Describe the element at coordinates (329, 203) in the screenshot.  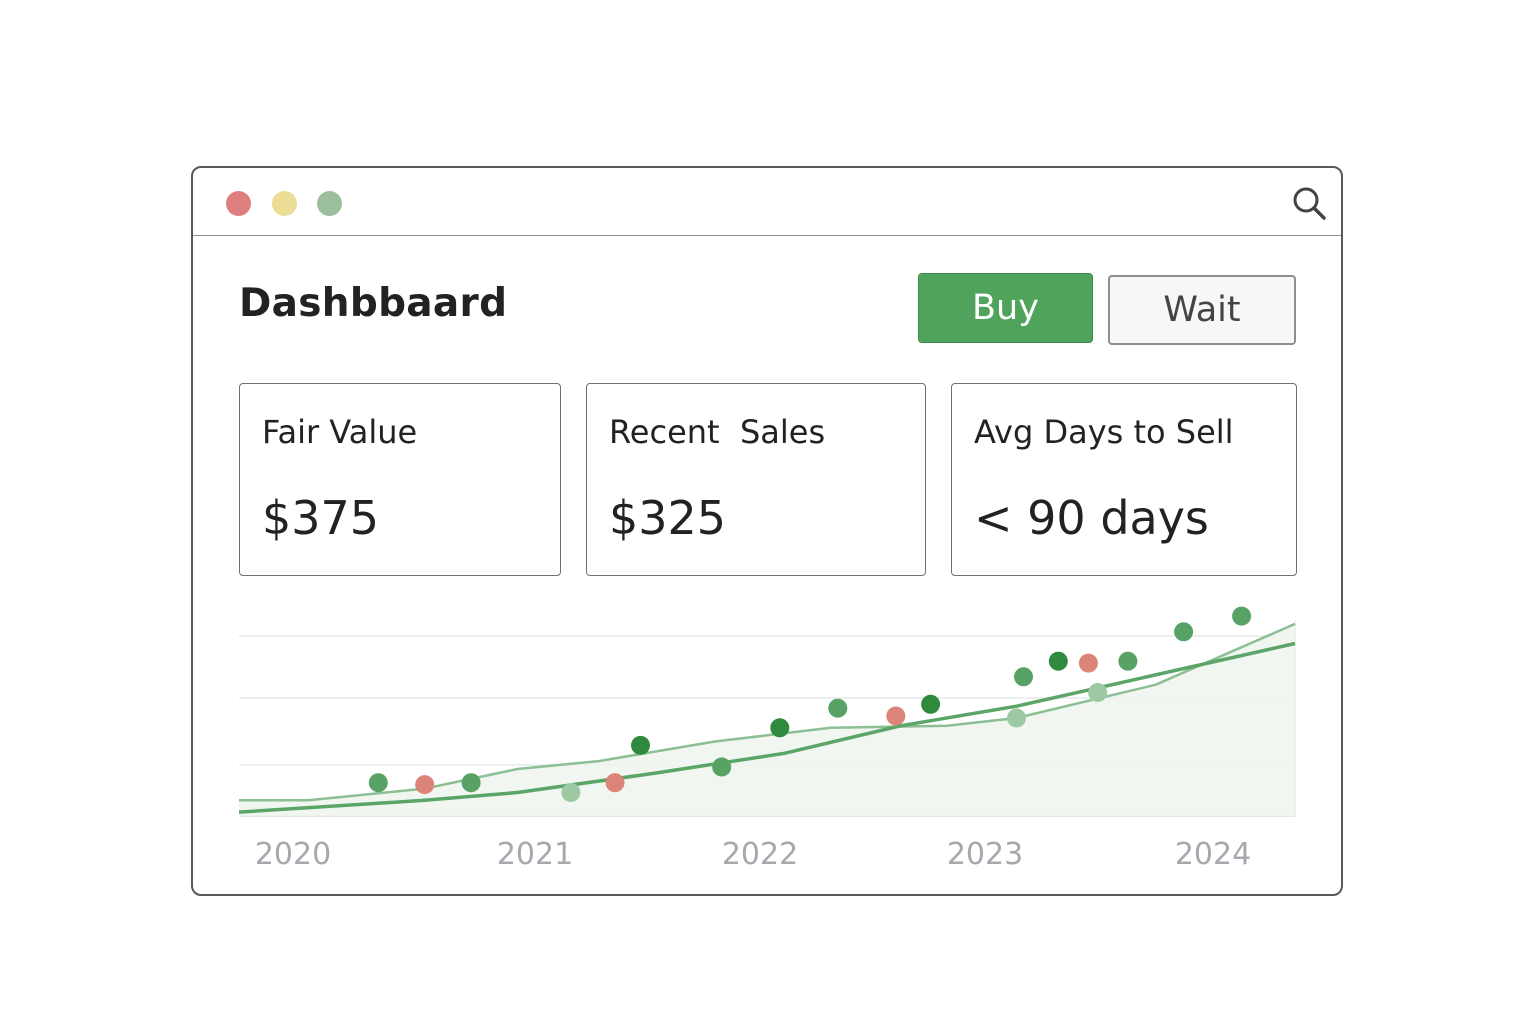
I see `maximize-window-button` at that location.